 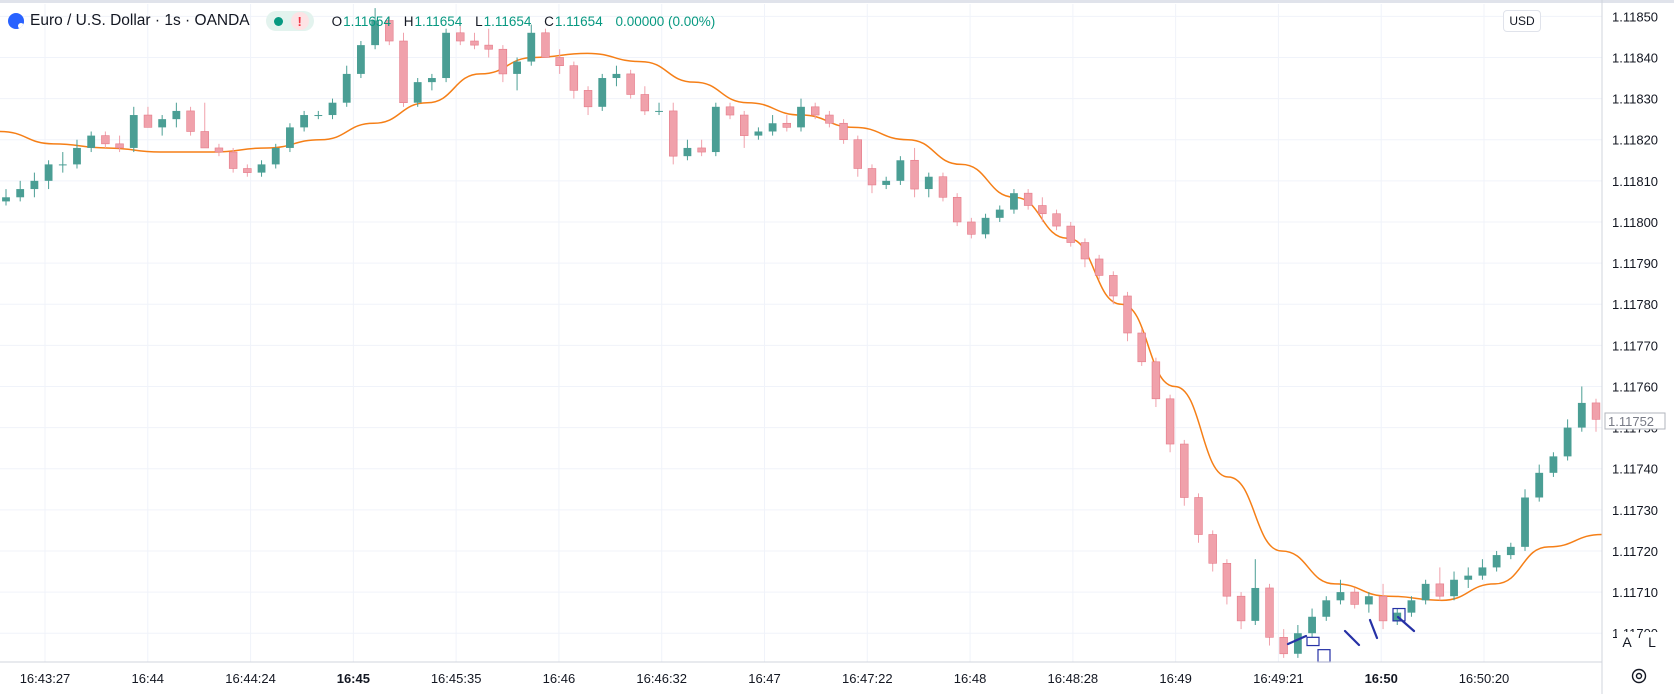 What do you see at coordinates (1627, 642) in the screenshot?
I see `auto-scale-button: A` at bounding box center [1627, 642].